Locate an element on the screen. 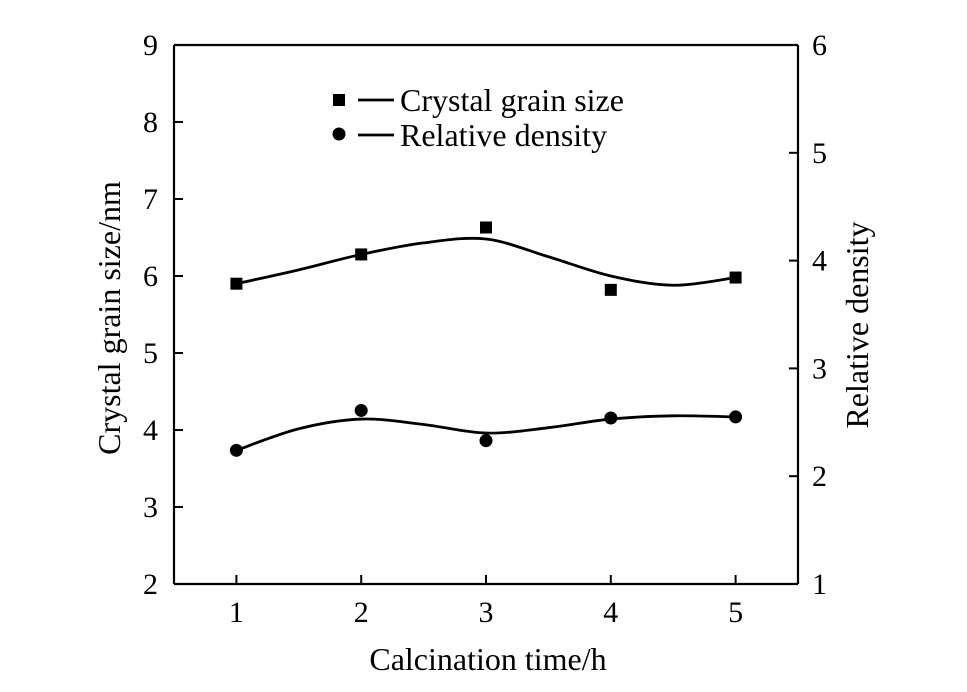  legend-circle-marker is located at coordinates (339, 134).